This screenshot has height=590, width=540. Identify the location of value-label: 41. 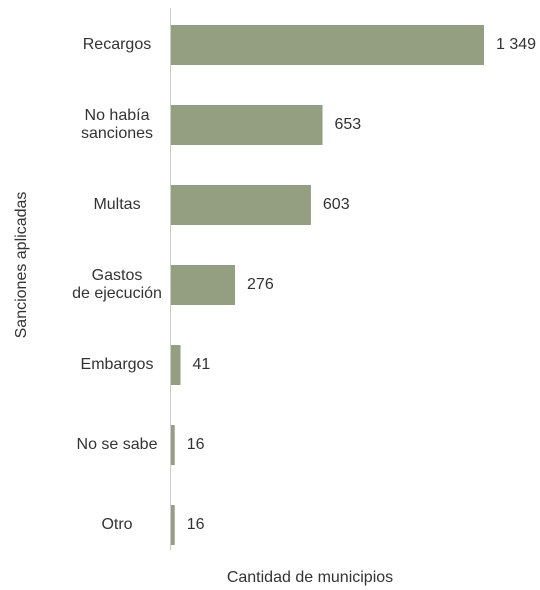
(202, 364).